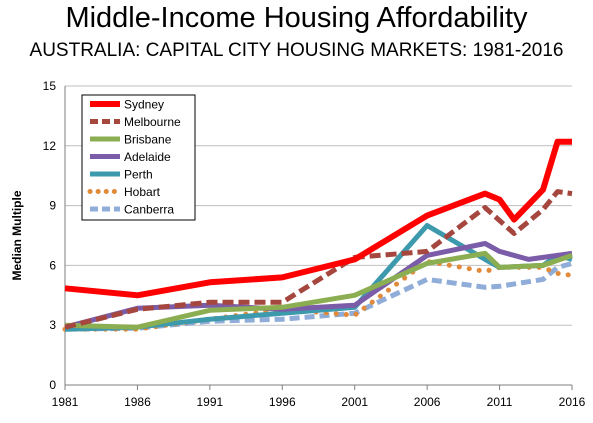 The width and height of the screenshot is (593, 423). Describe the element at coordinates (500, 402) in the screenshot. I see `x-tick-label-2011: 2011` at that location.